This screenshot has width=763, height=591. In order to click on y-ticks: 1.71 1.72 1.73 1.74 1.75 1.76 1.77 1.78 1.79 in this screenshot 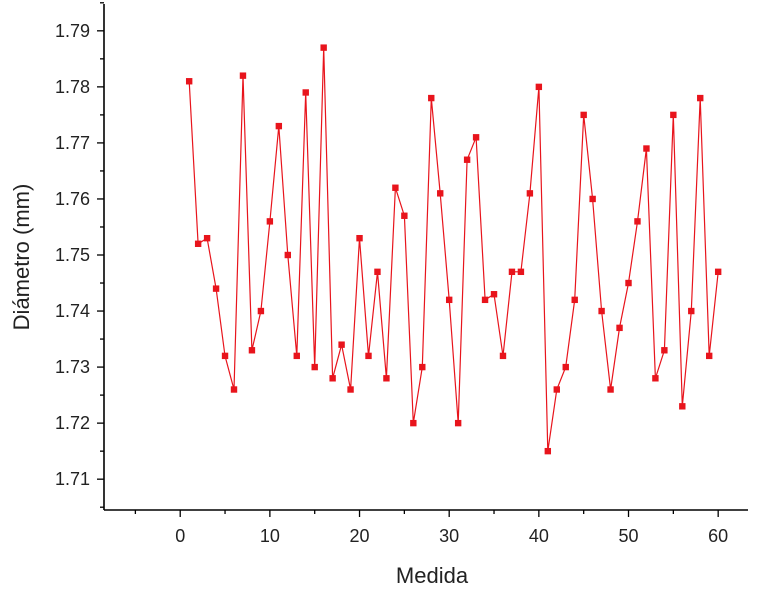, I will do `click(79, 255)`.